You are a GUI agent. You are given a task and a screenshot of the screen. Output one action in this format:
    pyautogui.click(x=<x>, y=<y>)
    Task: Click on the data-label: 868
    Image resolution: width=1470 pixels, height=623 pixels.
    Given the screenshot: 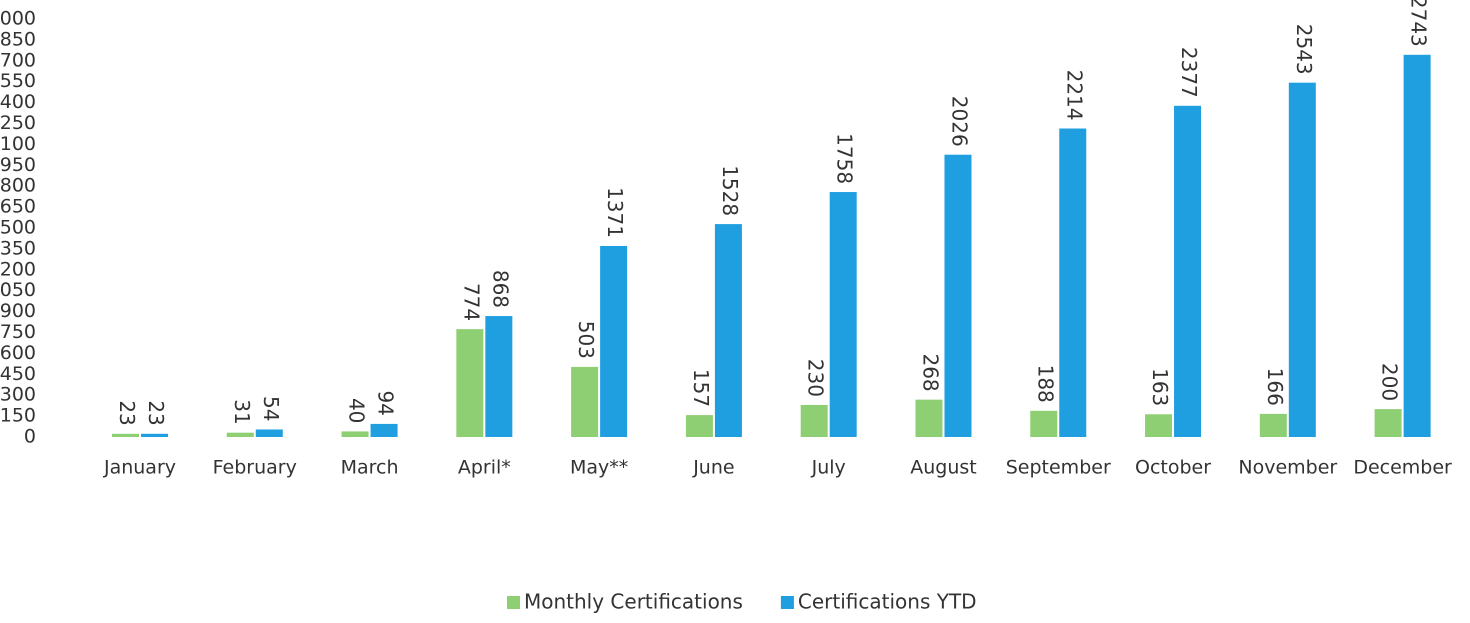 What is the action you would take?
    pyautogui.click(x=500, y=289)
    